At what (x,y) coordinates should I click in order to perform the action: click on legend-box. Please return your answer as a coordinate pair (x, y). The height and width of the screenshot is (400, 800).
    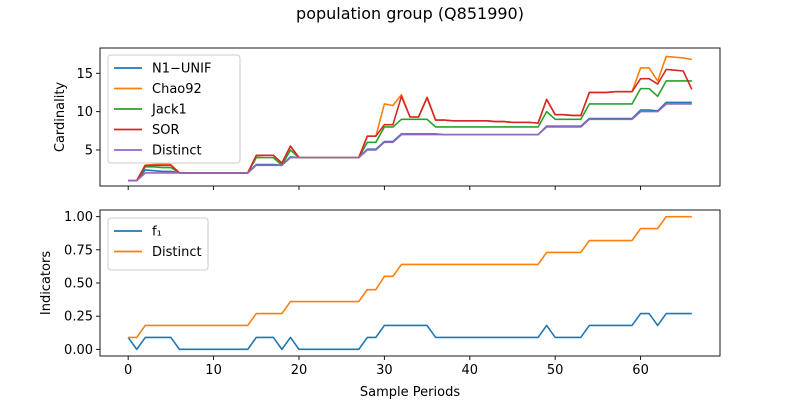
    Looking at the image, I should click on (174, 109).